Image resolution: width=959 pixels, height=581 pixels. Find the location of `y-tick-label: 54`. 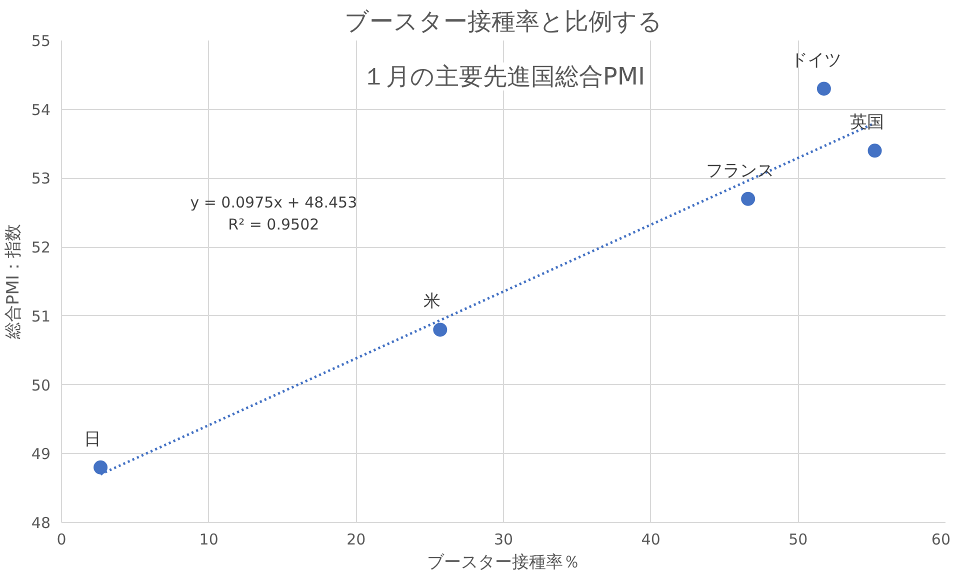

y-tick-label: 54 is located at coordinates (41, 109).